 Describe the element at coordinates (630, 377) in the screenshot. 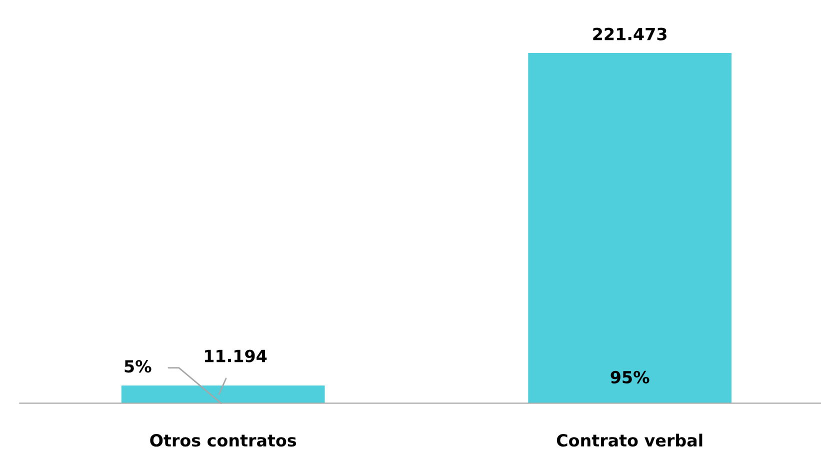

I see `annotation: 95%` at that location.